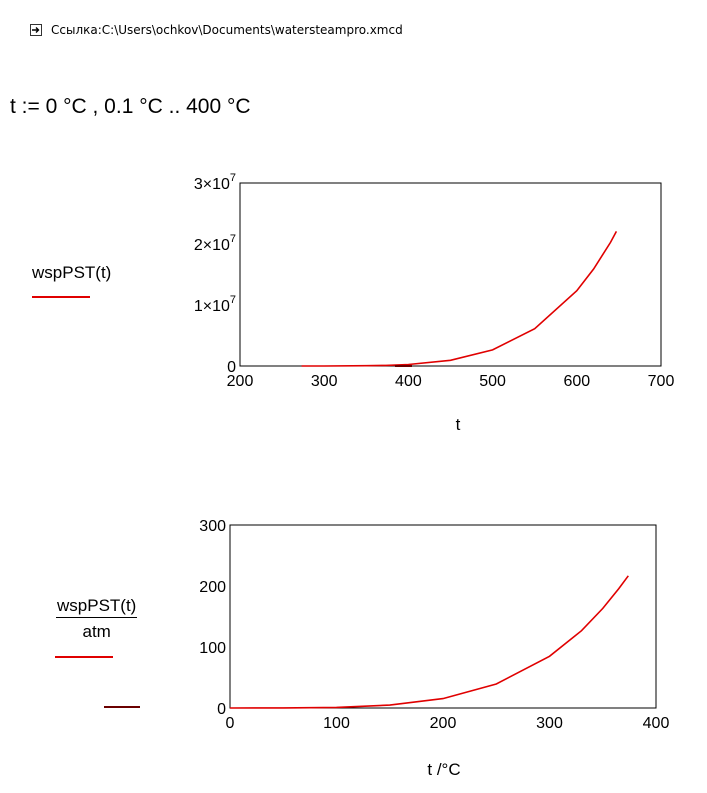  What do you see at coordinates (96, 631) in the screenshot?
I see `plot2-y-label-denominator: atm` at bounding box center [96, 631].